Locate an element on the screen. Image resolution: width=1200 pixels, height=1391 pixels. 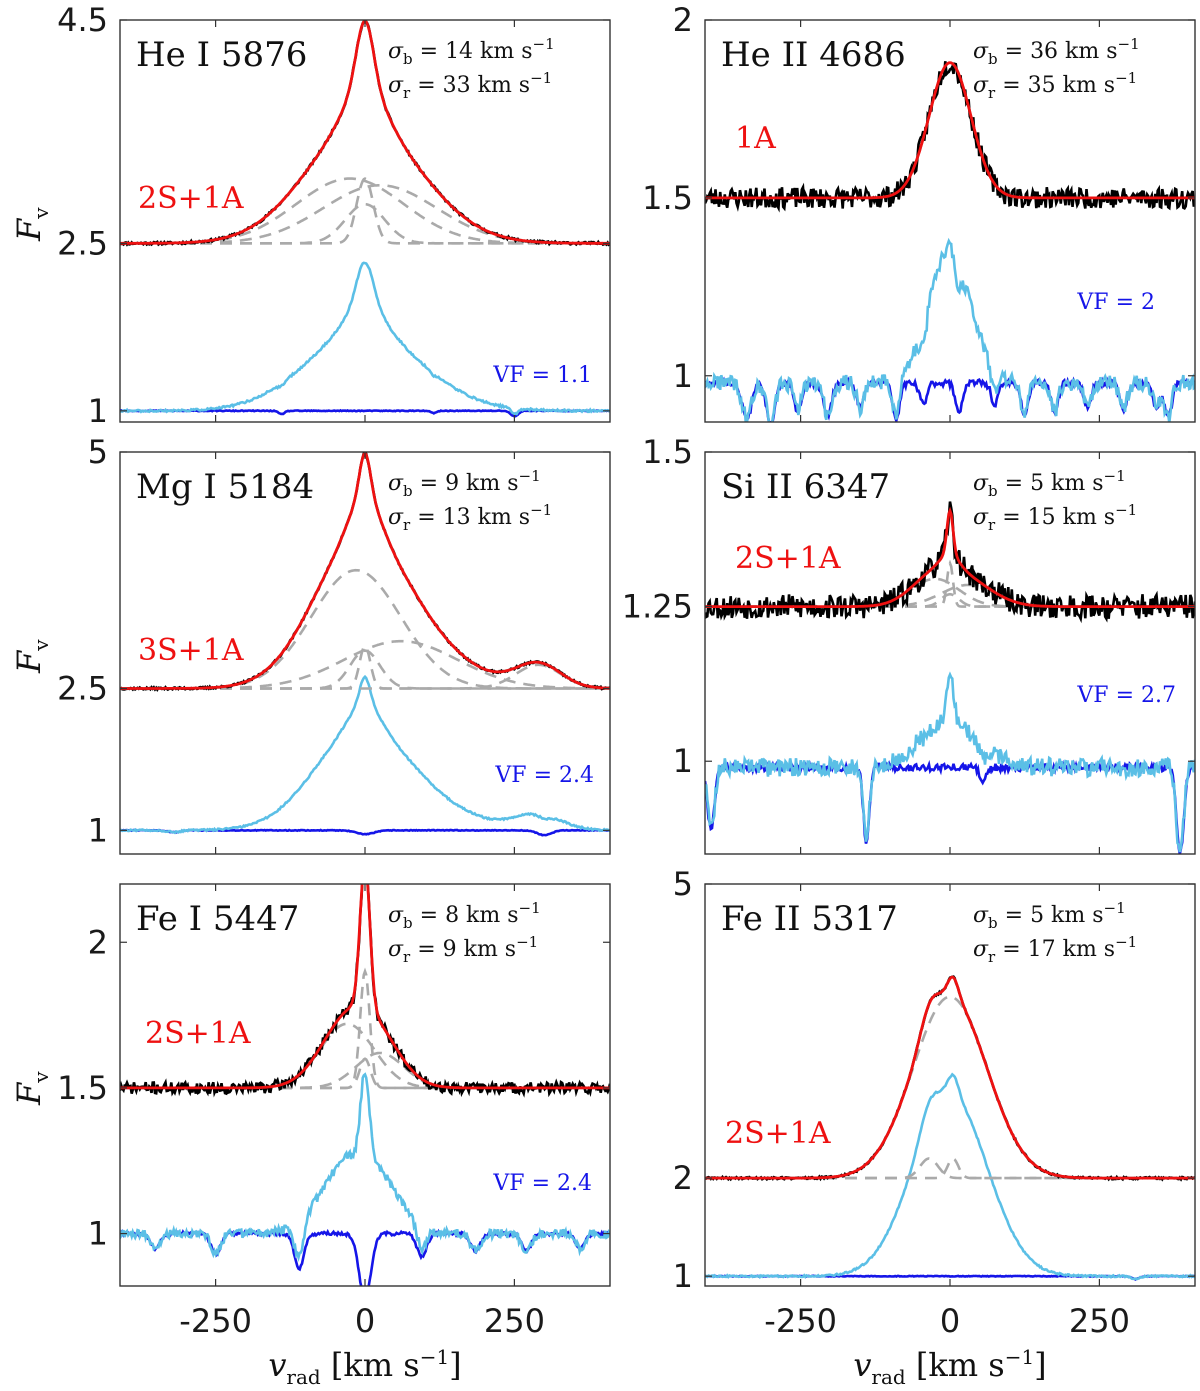
y-tick-label: 5 is located at coordinates (98, 452).